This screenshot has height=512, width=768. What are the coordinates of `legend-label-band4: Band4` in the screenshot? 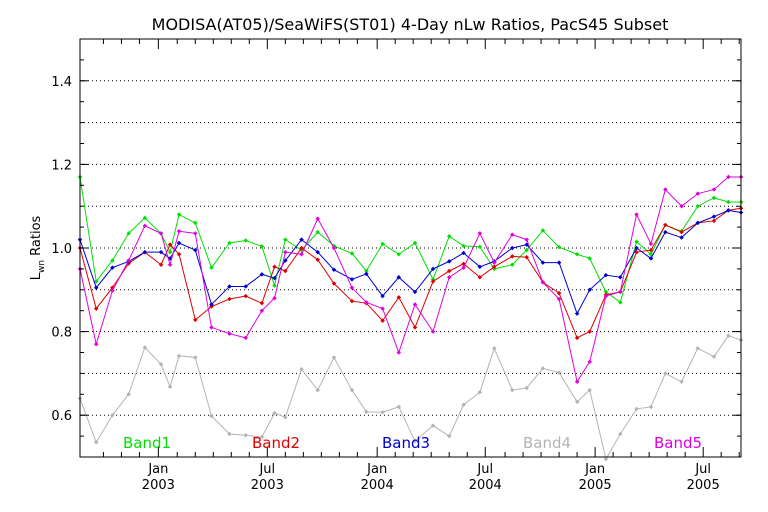 It's located at (547, 443).